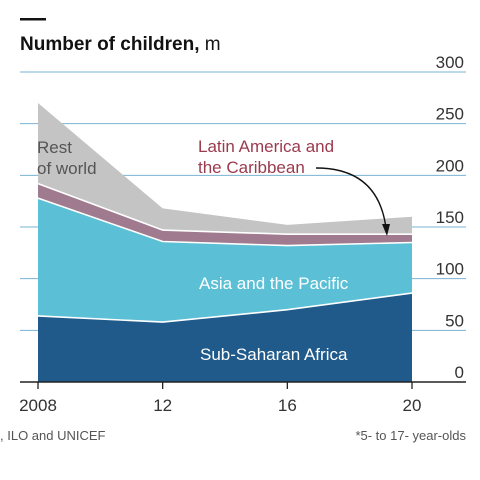 This screenshot has height=480, width=480. Describe the element at coordinates (274, 354) in the screenshot. I see `label-sub-saharan-africa: Sub-Saharan Africa` at that location.